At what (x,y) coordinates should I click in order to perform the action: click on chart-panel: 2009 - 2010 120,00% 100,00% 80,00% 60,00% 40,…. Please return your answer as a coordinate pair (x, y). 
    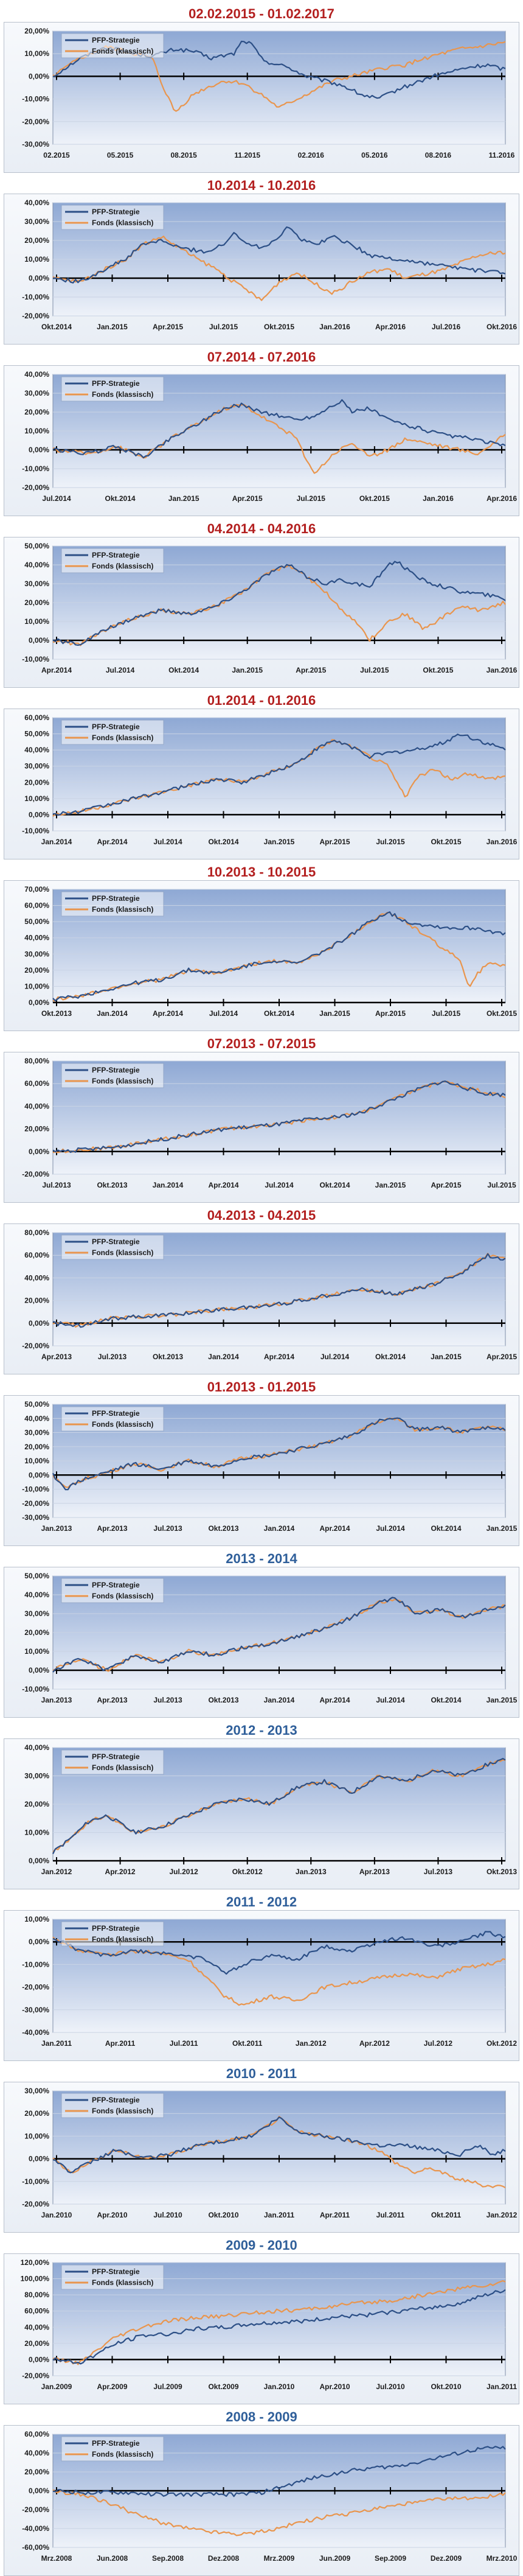
    Looking at the image, I should click on (261, 2319).